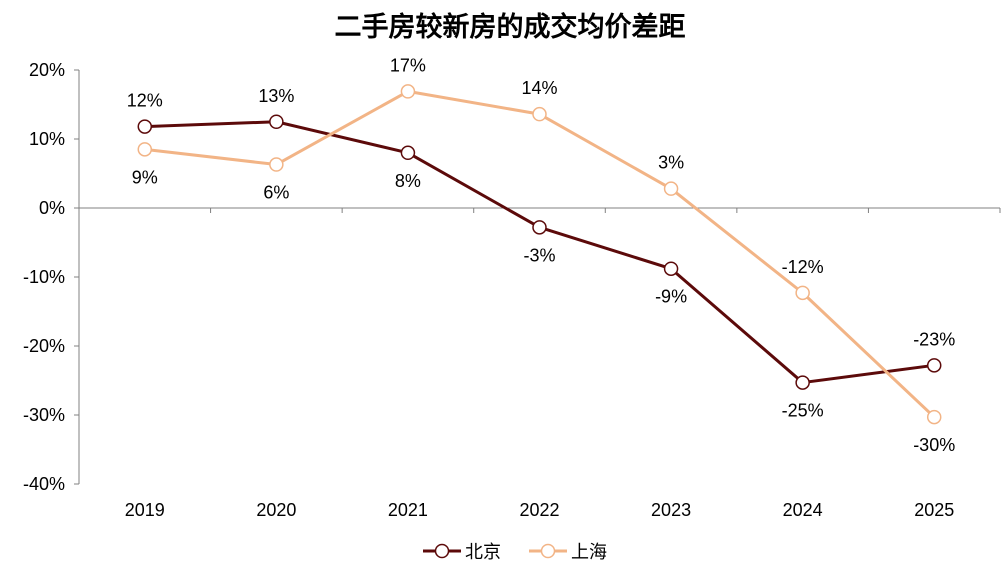  Describe the element at coordinates (44, 484) in the screenshot. I see `y-tick-label: -40%` at that location.